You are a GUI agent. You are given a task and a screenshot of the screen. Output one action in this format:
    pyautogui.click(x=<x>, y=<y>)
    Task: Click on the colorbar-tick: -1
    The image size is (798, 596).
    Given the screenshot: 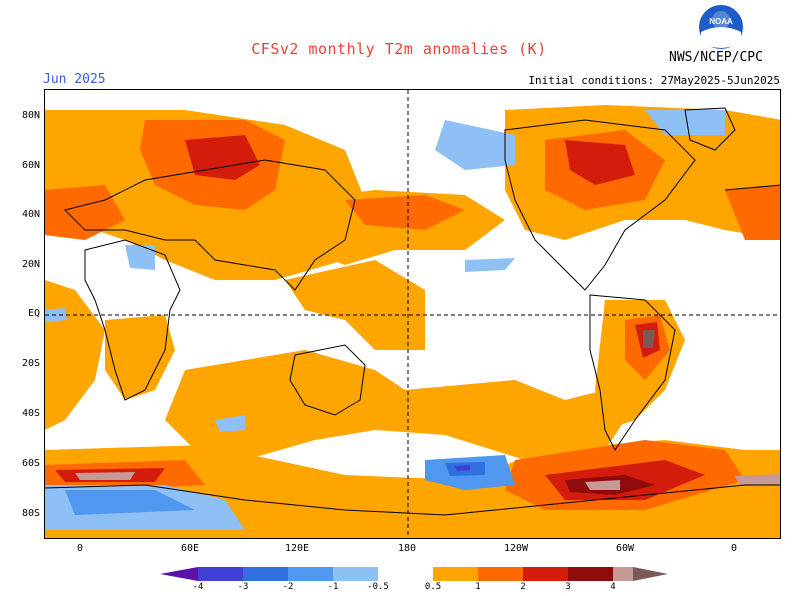 What is the action you would take?
    pyautogui.click(x=333, y=587)
    